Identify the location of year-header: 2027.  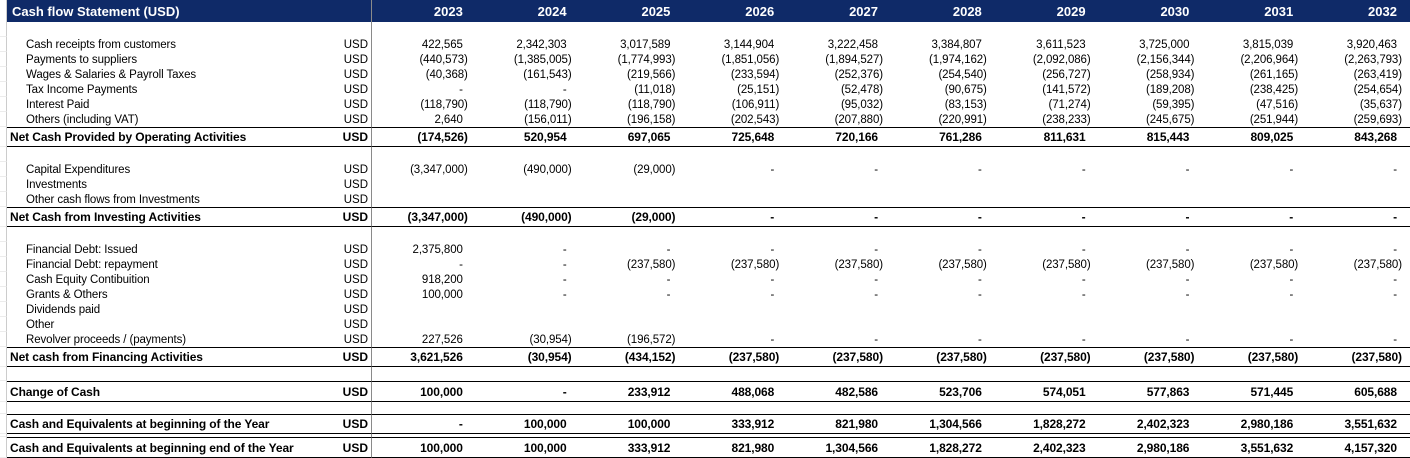
(839, 11).